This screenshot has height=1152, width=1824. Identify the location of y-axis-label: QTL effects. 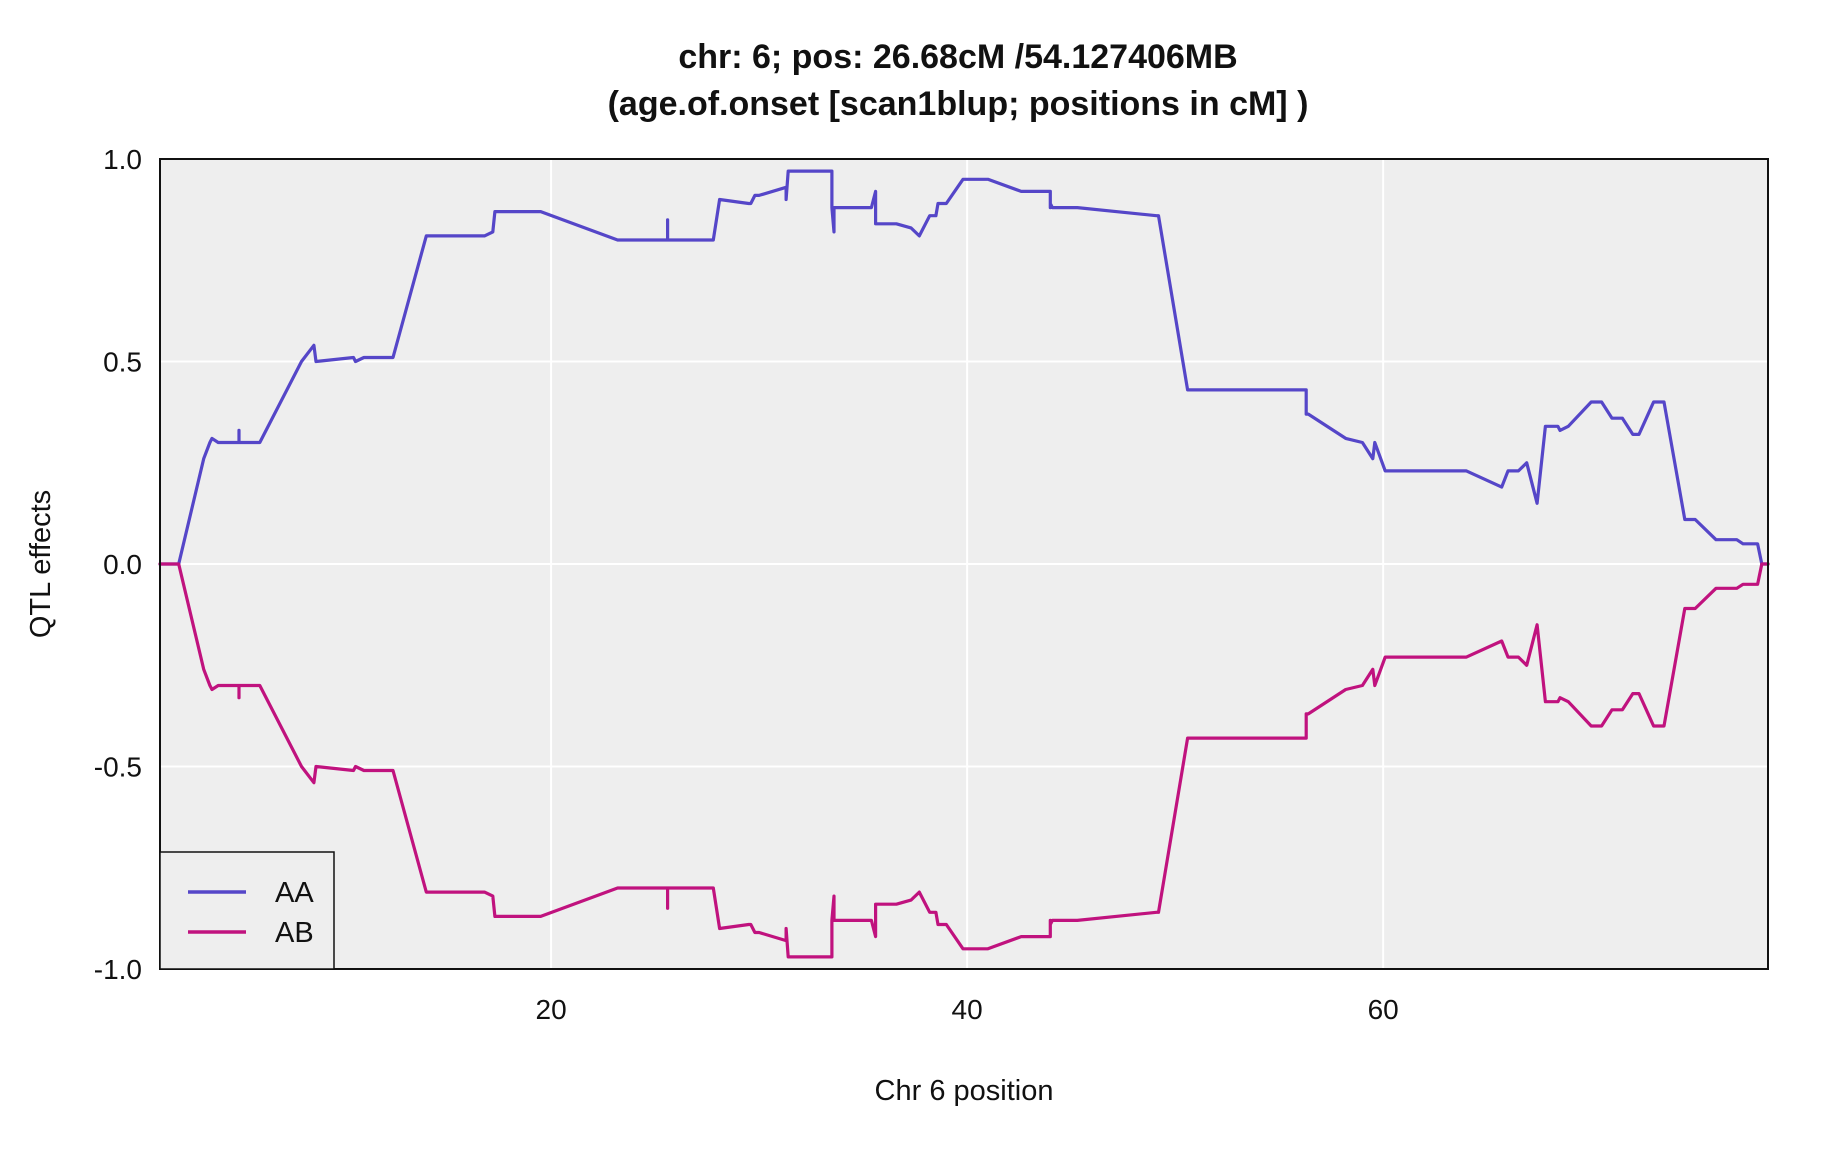
(41, 564).